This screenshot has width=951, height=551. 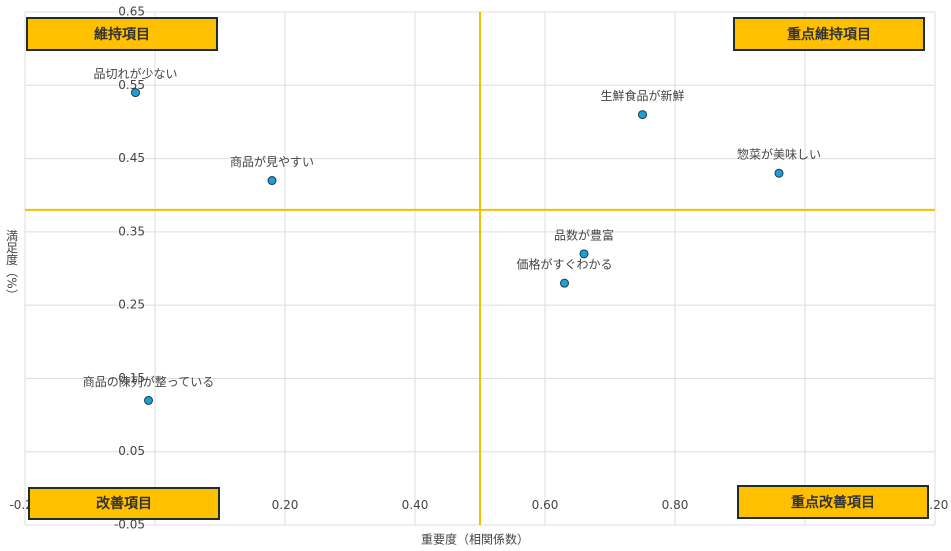 I want to click on point-label: 商品が見やすい, so click(x=272, y=161).